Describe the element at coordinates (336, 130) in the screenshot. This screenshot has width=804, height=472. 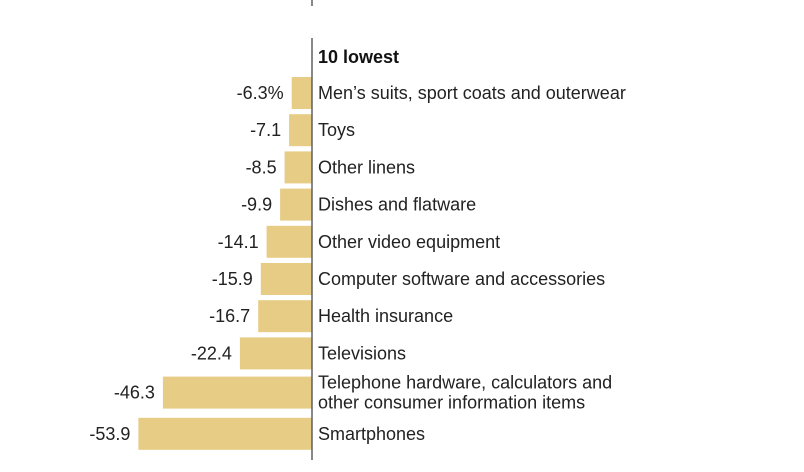
I see `category-label: Toys` at that location.